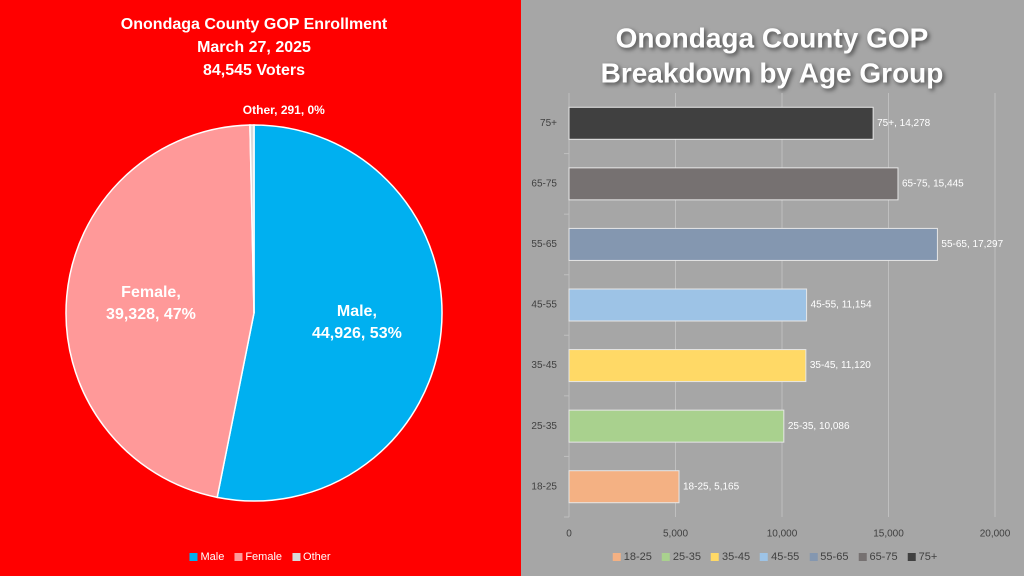 This screenshot has width=1024, height=576. What do you see at coordinates (785, 557) in the screenshot?
I see `legend-label: 45-55` at bounding box center [785, 557].